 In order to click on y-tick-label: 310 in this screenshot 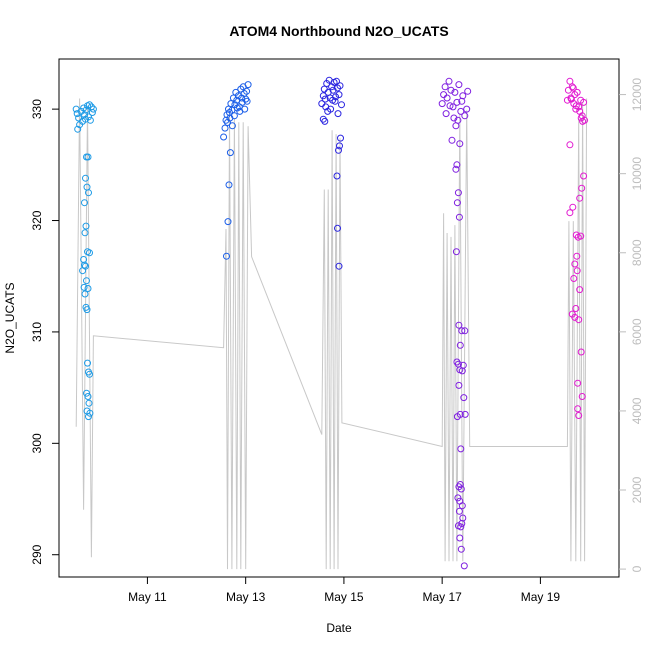, I will do `click(37, 332)`.